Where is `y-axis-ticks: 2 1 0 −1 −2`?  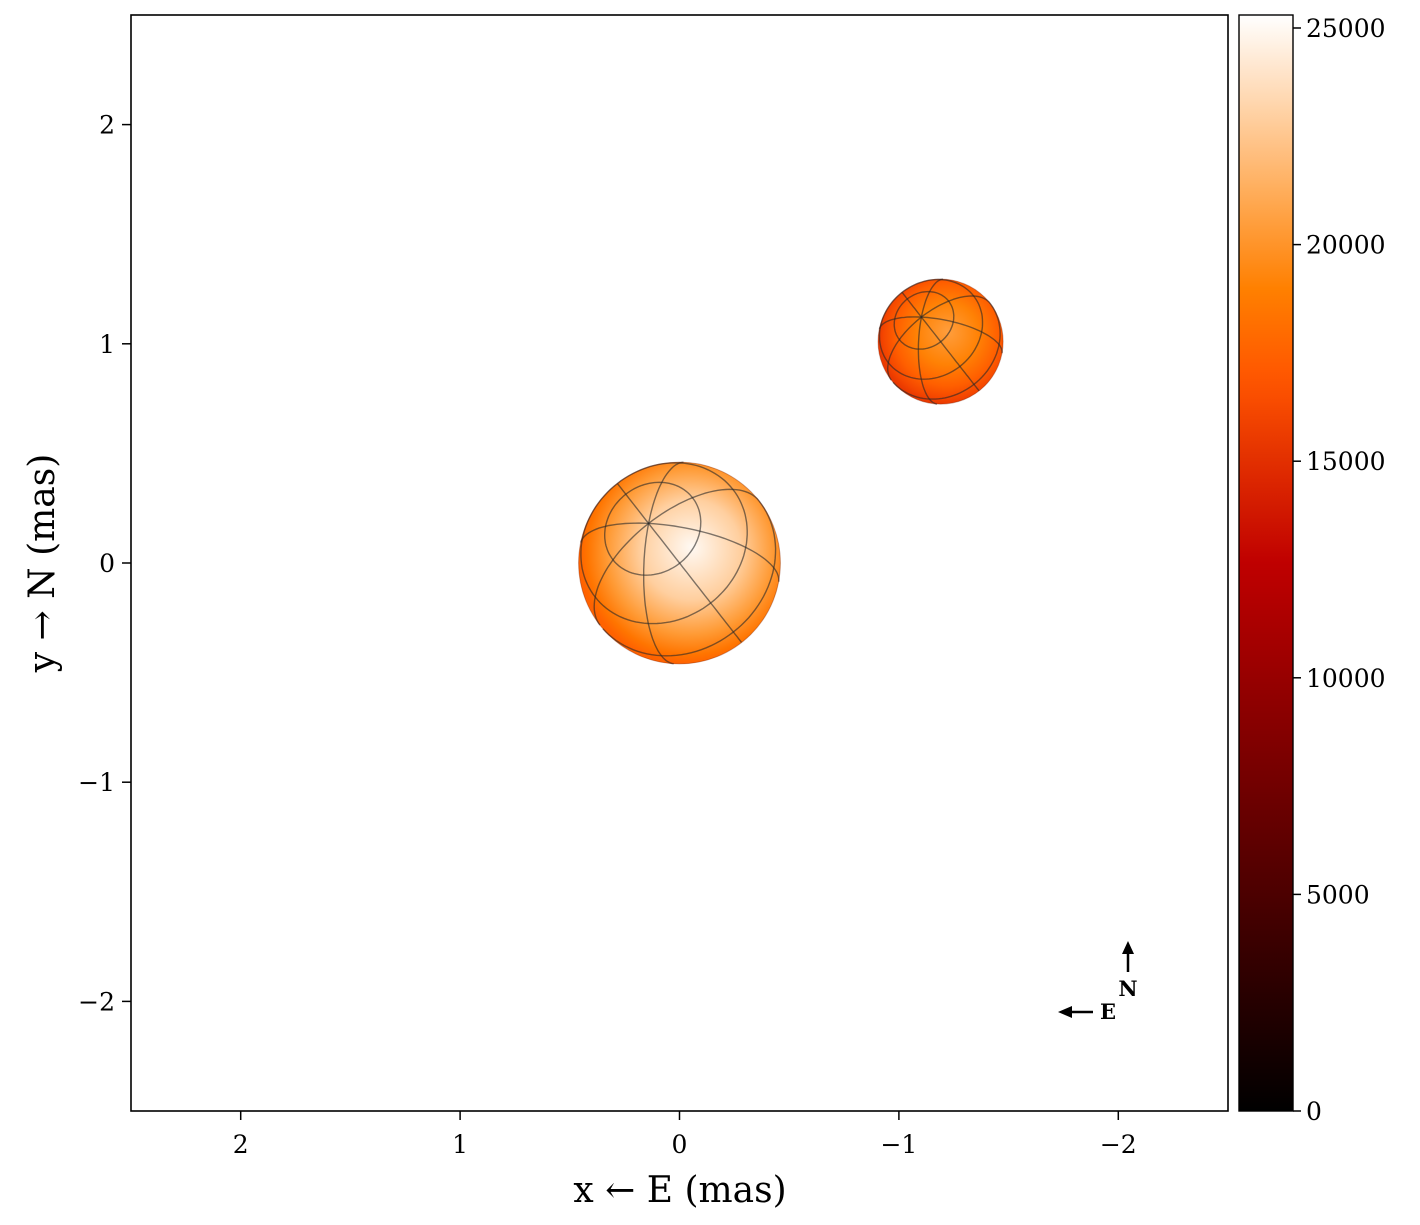 y-axis-ticks: 2 1 0 −1 −2 is located at coordinates (104, 563).